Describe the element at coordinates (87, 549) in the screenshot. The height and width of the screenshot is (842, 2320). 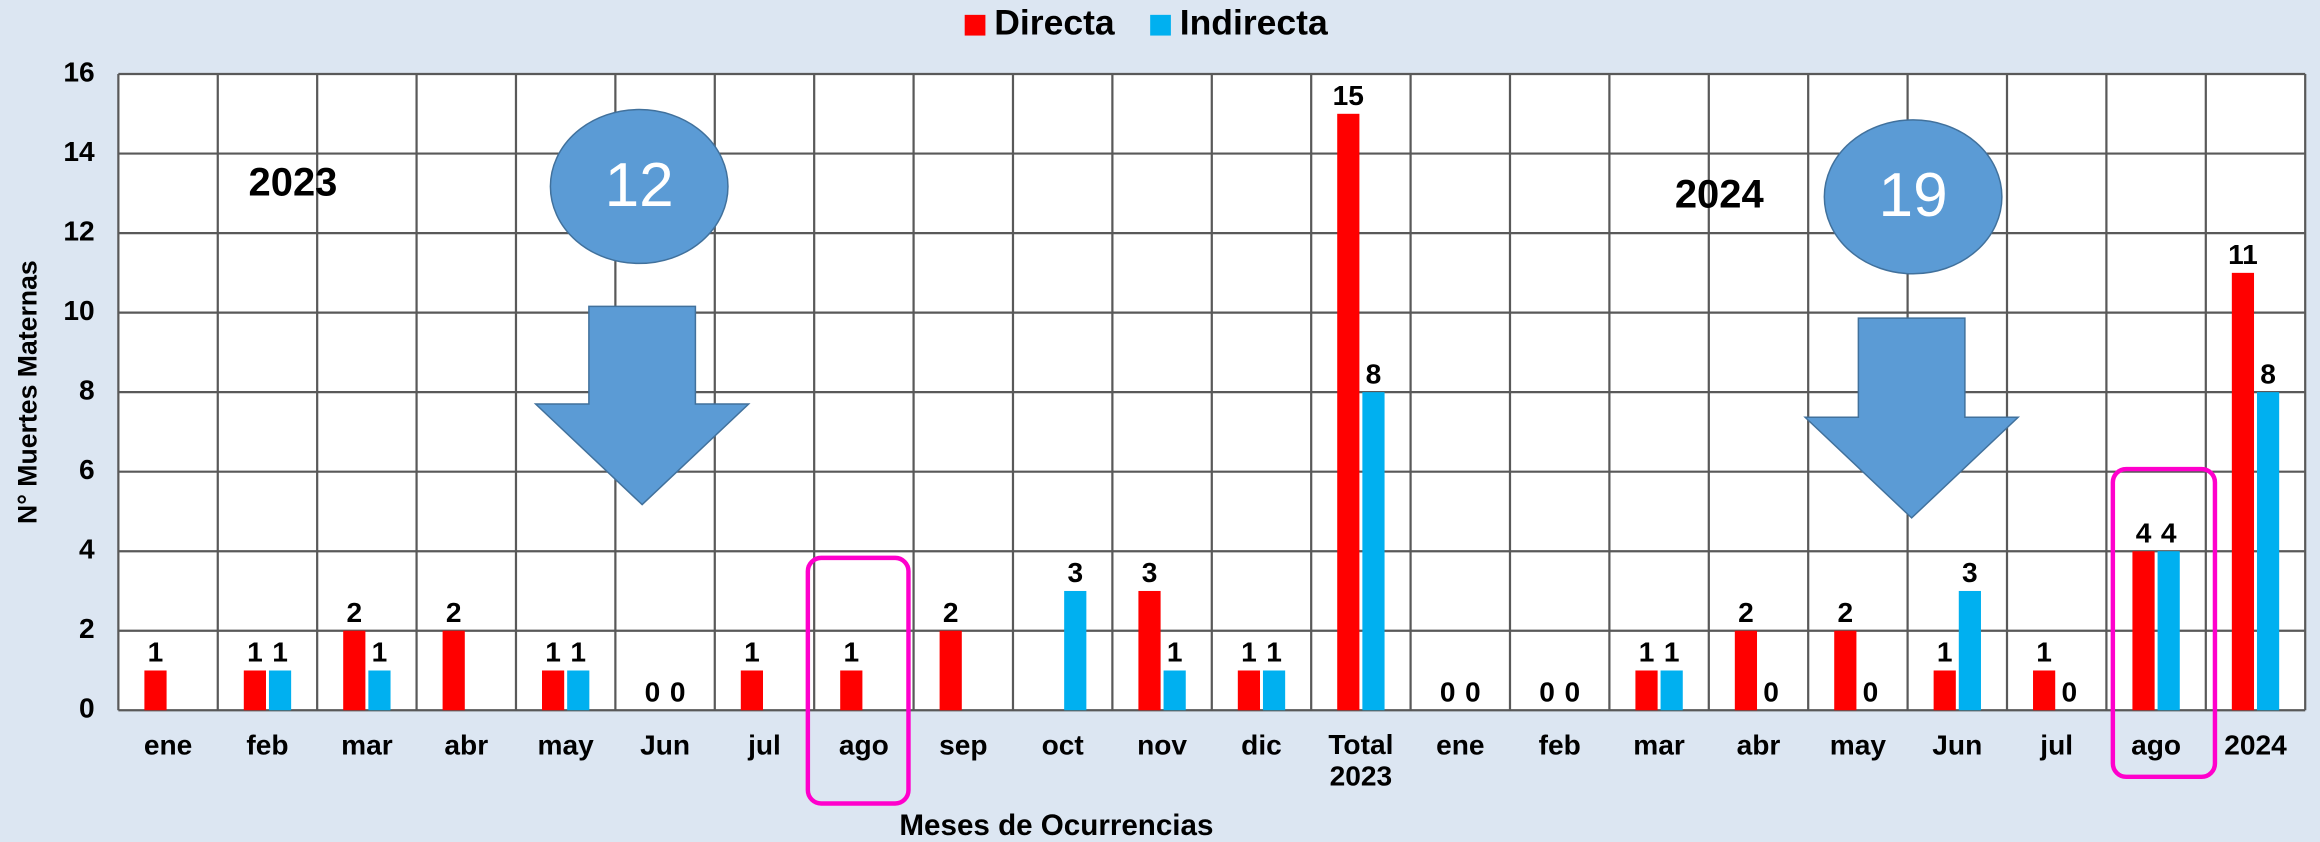
I see `y-tick-label: 4` at that location.